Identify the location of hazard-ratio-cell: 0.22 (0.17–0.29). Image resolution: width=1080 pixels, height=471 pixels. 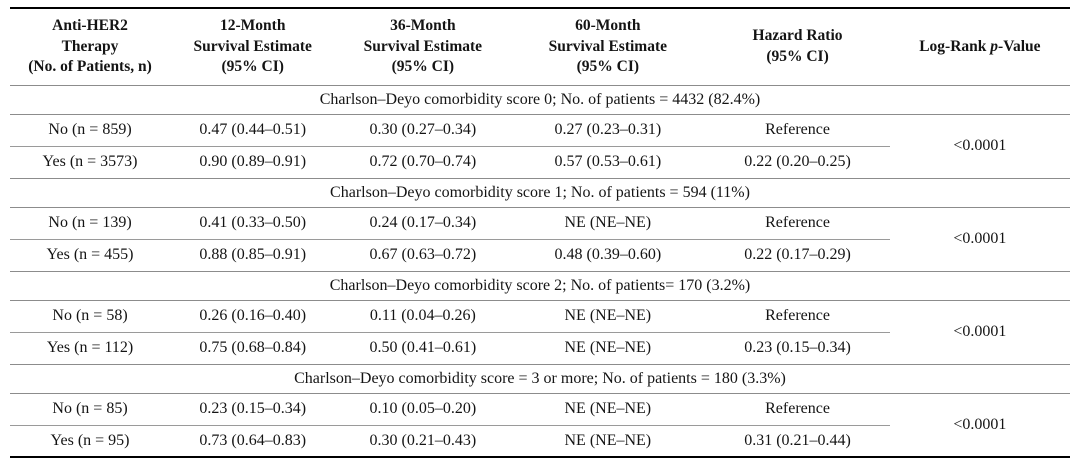
(797, 254).